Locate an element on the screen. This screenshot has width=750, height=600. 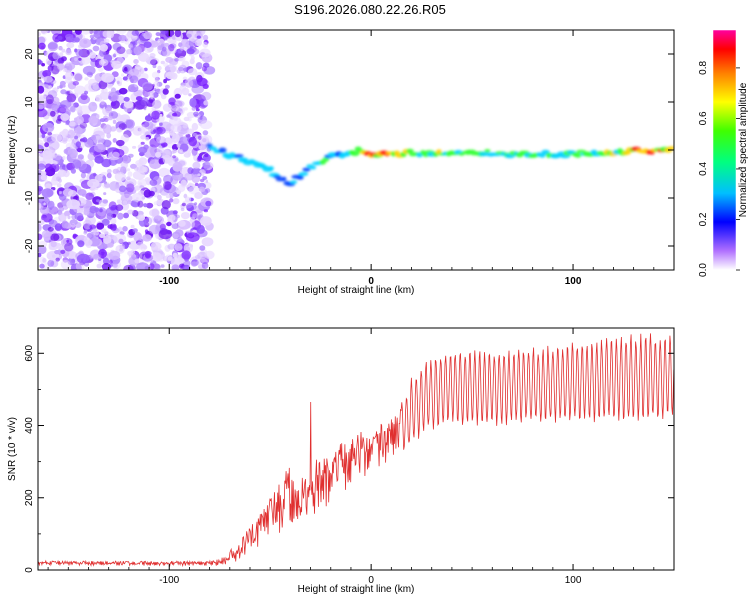
frequency-ridge is located at coordinates (440, 165).